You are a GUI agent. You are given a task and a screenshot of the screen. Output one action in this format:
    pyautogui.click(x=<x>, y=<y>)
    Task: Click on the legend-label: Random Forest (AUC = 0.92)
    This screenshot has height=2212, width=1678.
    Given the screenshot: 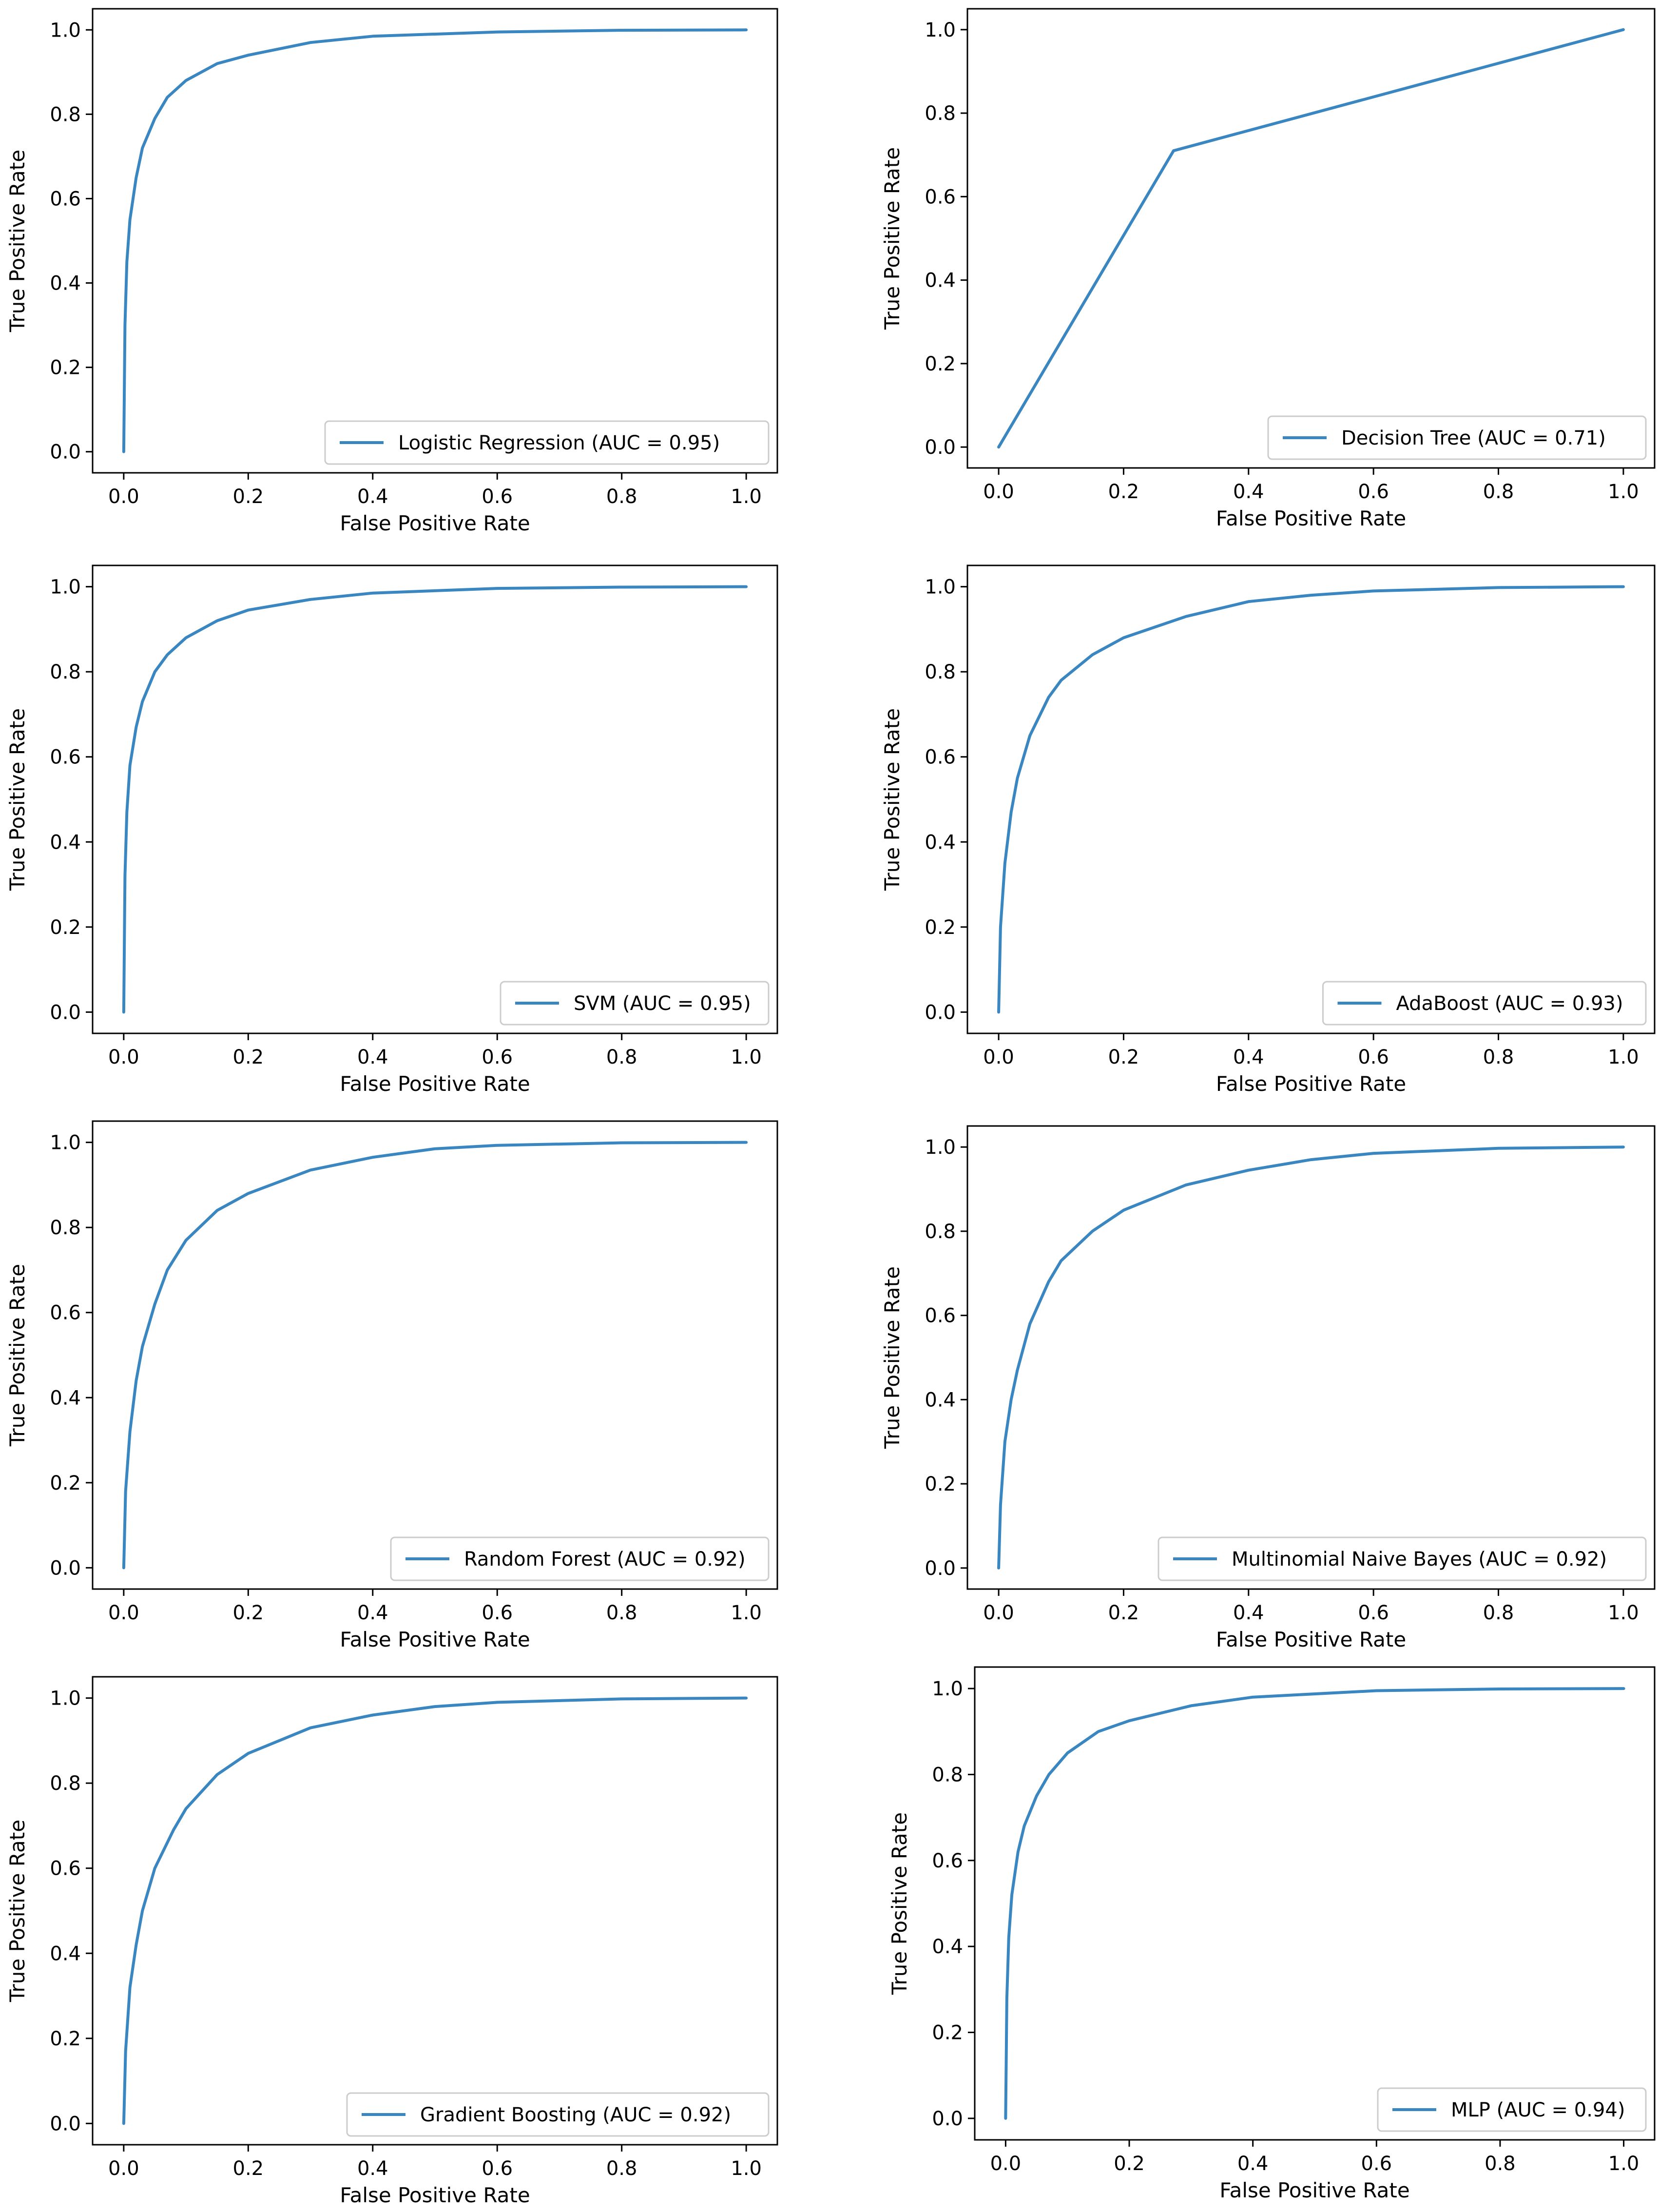 What is the action you would take?
    pyautogui.click(x=605, y=1559)
    